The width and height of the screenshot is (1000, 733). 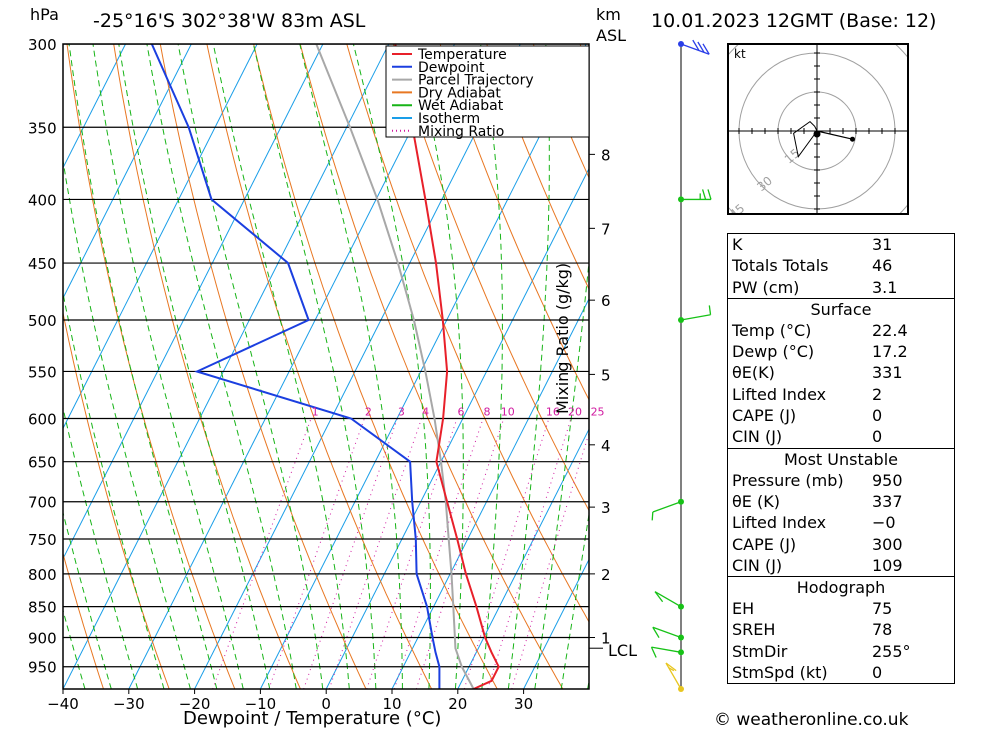 What do you see at coordinates (461, 106) in the screenshot?
I see `legend-entry: Wet Adiabat` at bounding box center [461, 106].